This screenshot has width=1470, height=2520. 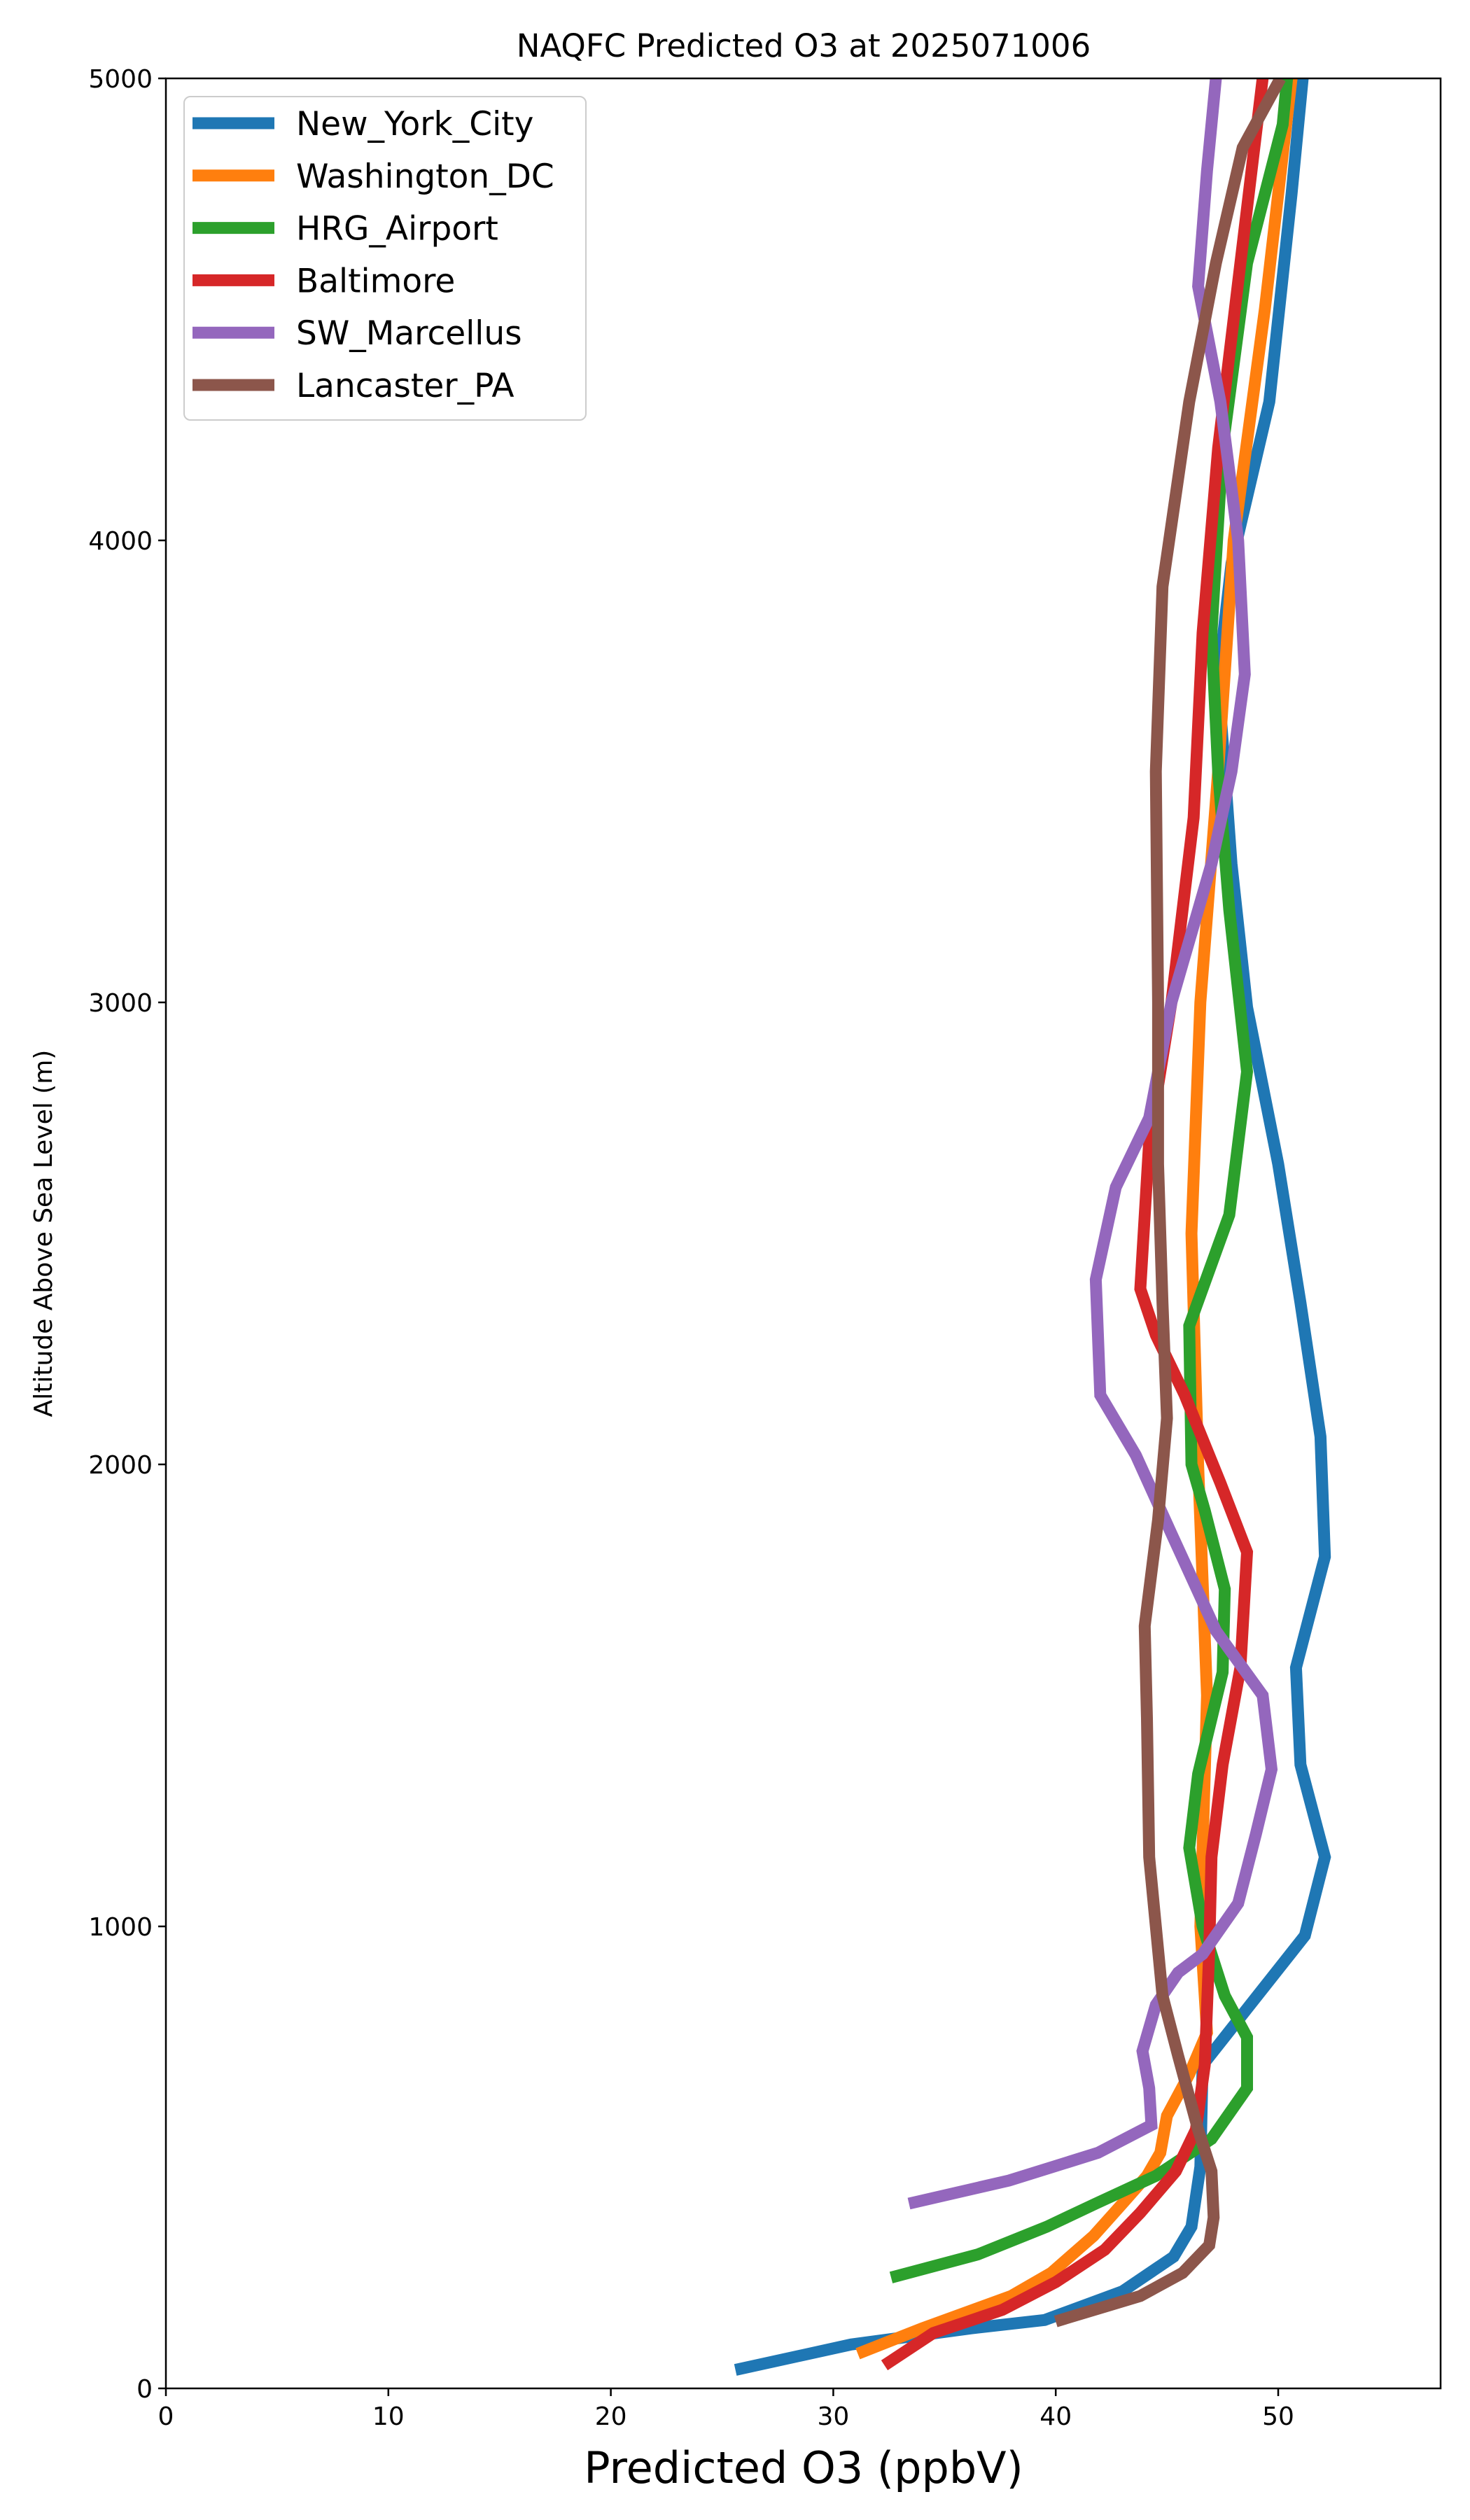 What do you see at coordinates (166, 2416) in the screenshot?
I see `x-tick-label: 0` at bounding box center [166, 2416].